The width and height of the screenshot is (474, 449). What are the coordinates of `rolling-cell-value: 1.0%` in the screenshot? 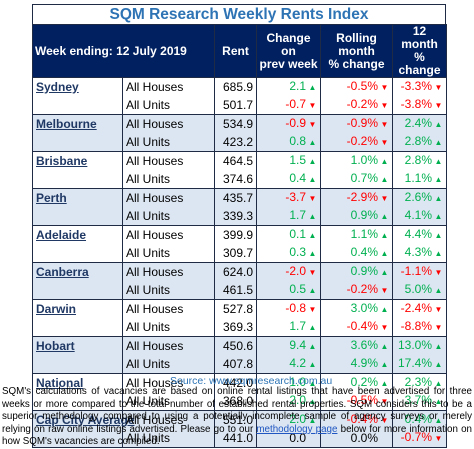 It's located at (364, 160).